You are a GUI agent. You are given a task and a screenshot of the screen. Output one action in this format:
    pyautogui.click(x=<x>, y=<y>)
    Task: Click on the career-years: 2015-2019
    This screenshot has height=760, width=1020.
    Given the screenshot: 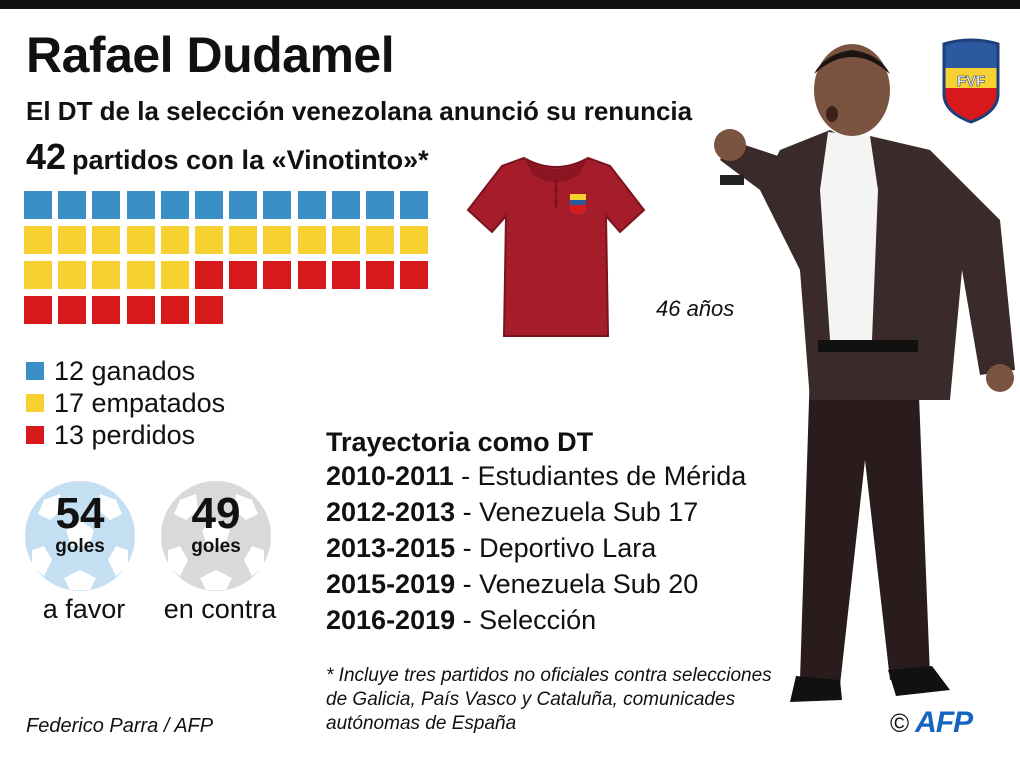 What is the action you would take?
    pyautogui.click(x=391, y=584)
    